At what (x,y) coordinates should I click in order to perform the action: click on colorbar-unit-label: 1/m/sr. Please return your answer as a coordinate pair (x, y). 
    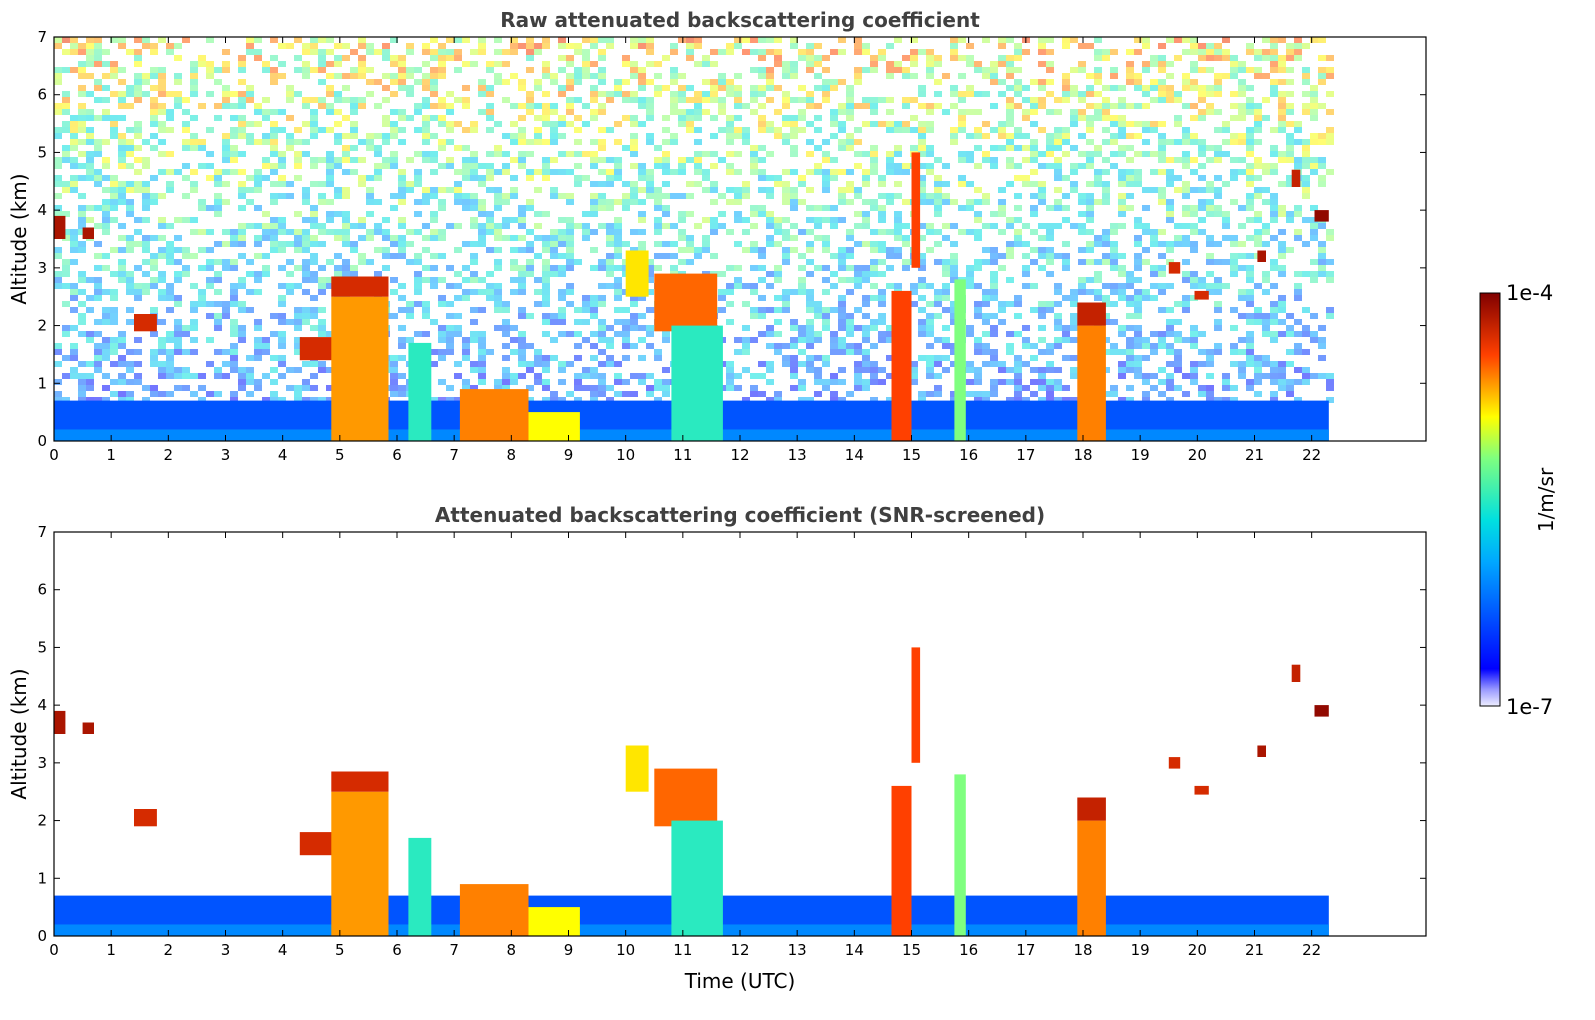
    Looking at the image, I should click on (1546, 499).